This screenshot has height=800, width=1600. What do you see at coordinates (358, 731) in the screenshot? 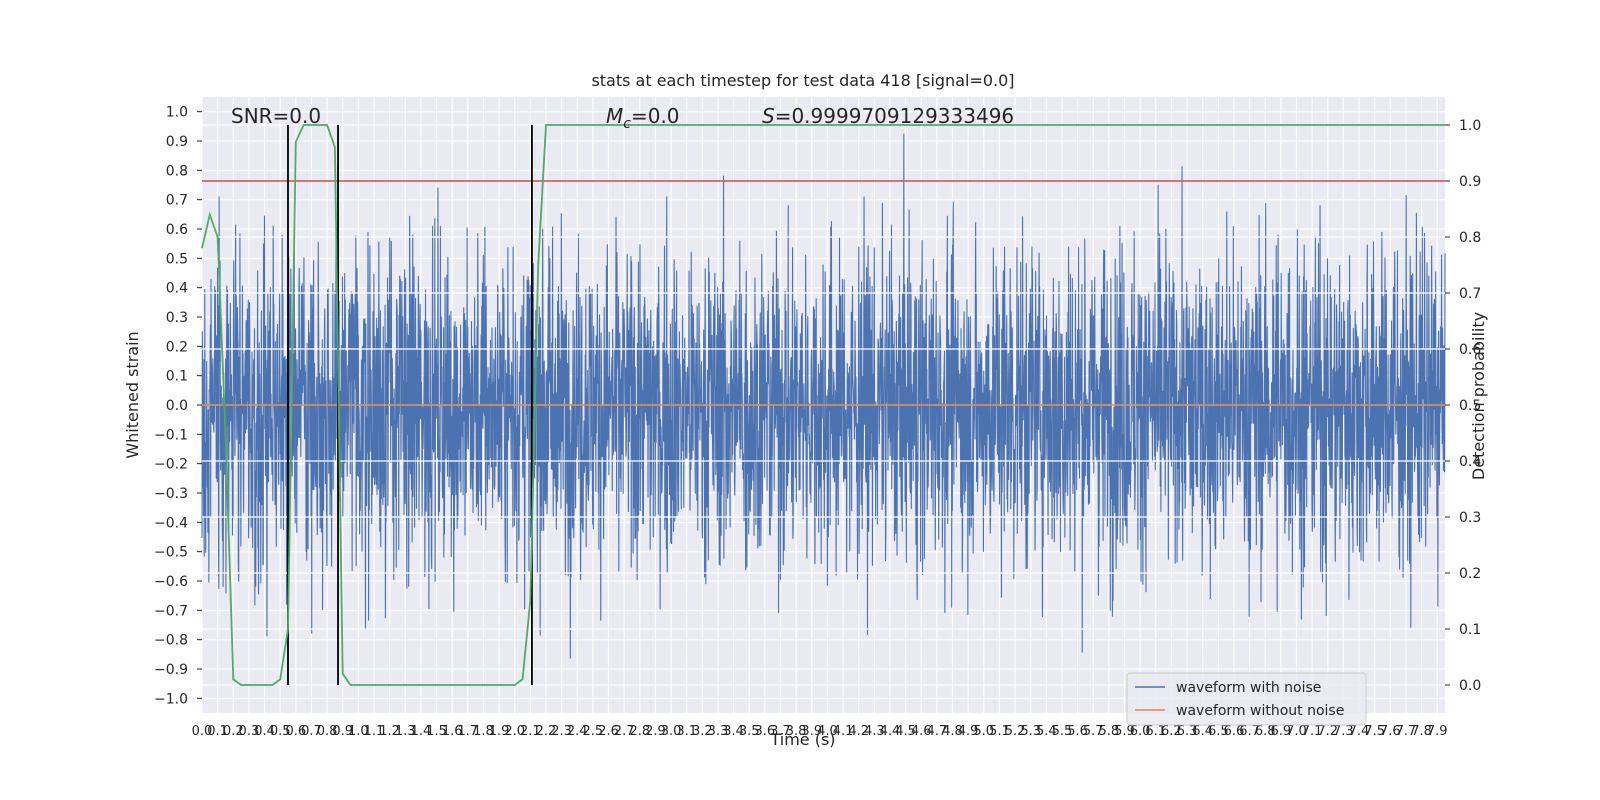
I see `x-tick-label: 1.0` at bounding box center [358, 731].